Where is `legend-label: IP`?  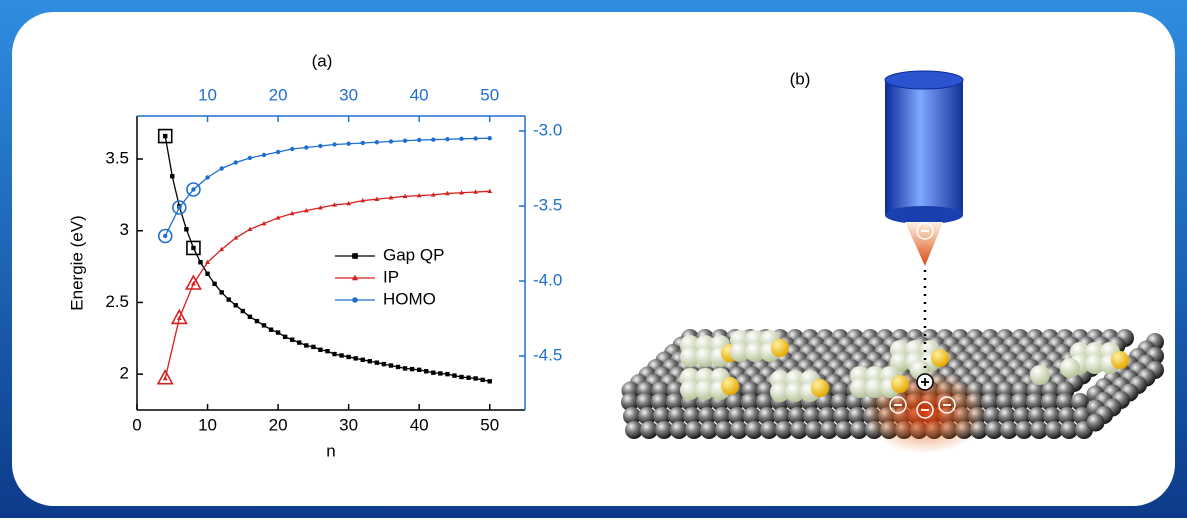
legend-label: IP is located at coordinates (391, 276).